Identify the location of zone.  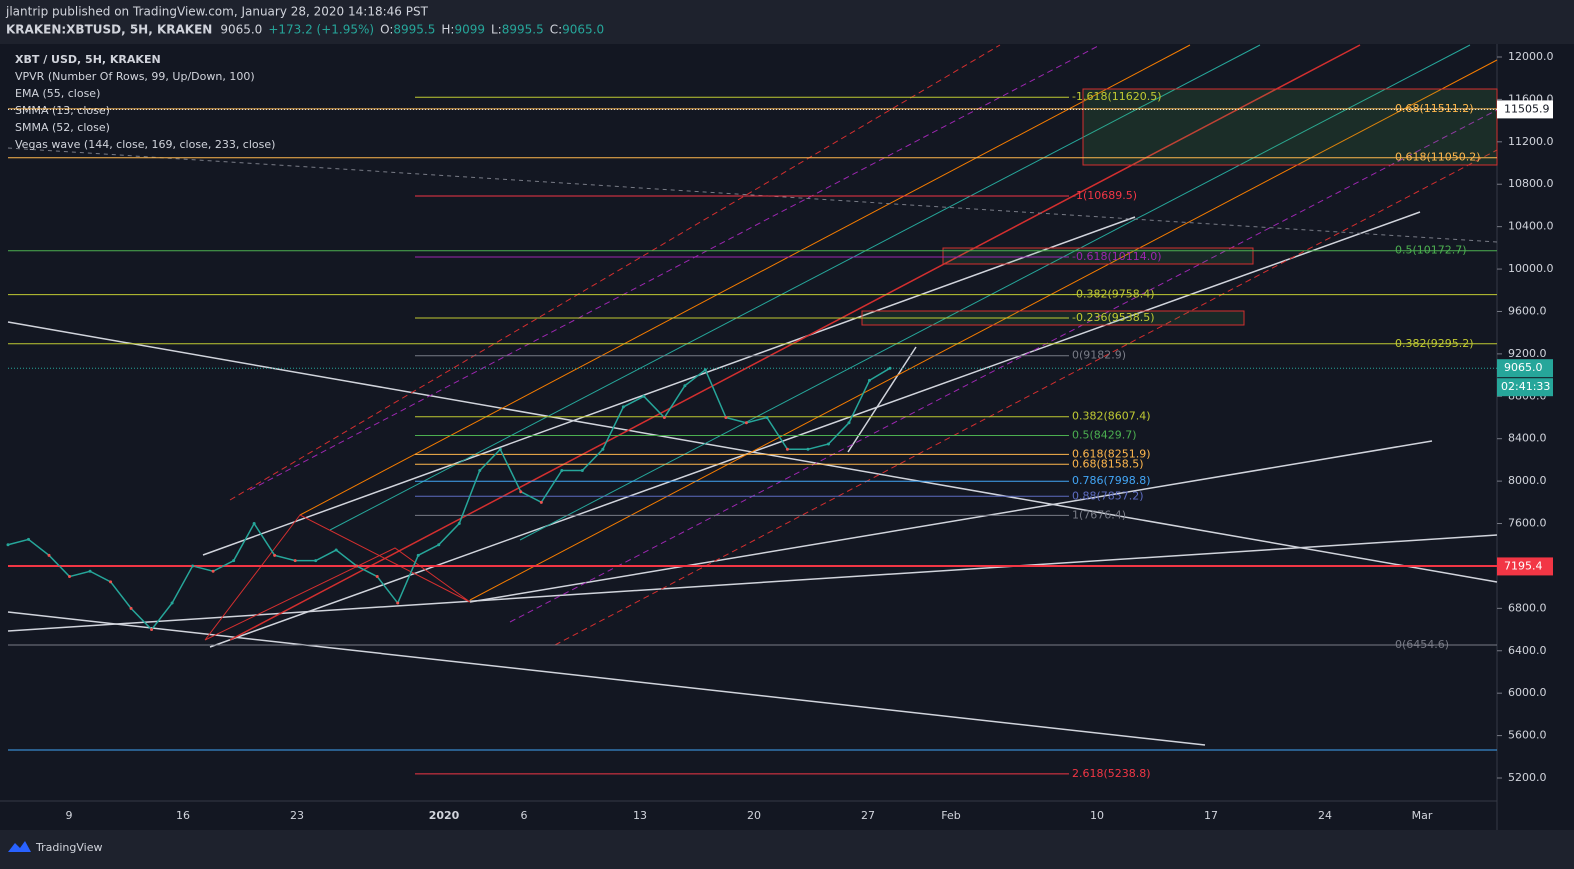
(1290, 127).